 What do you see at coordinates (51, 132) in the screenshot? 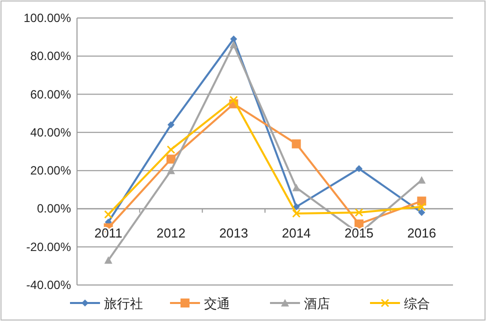
I see `y-tick-label: 40.00%` at bounding box center [51, 132].